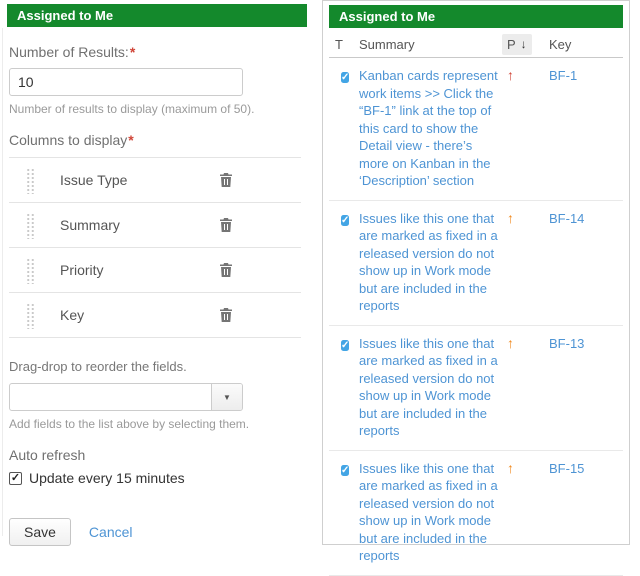  Describe the element at coordinates (126, 82) in the screenshot. I see `number-of-results-input` at that location.